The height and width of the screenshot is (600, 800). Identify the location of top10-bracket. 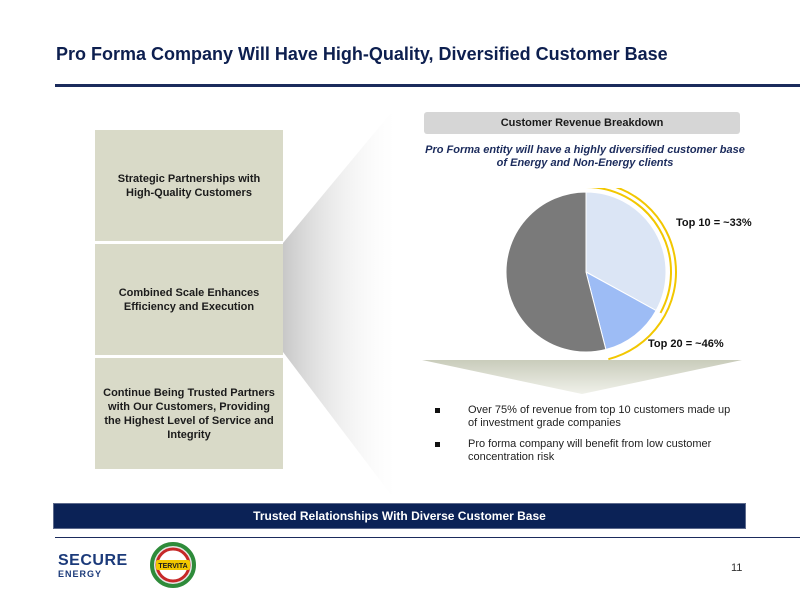
(628, 251).